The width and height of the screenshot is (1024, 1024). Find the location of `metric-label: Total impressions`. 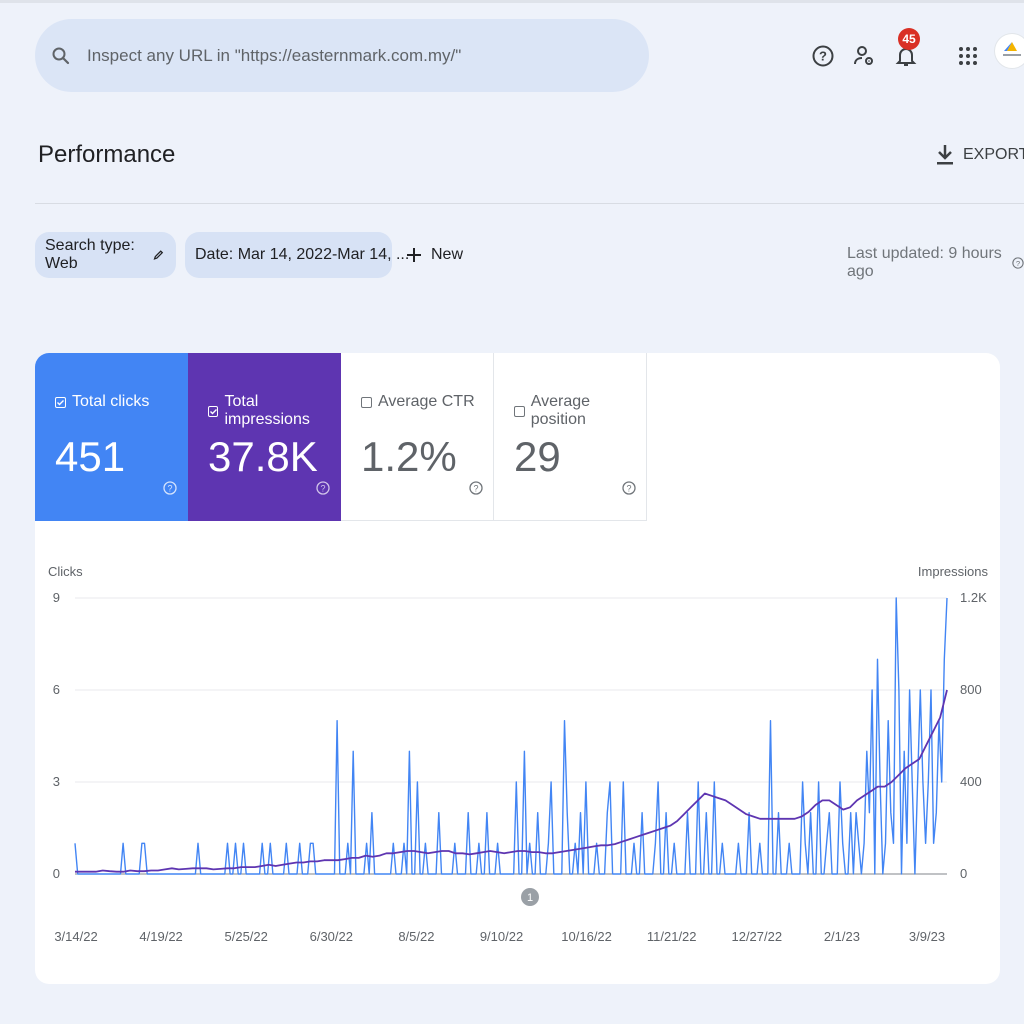

metric-label: Total impressions is located at coordinates (267, 410).